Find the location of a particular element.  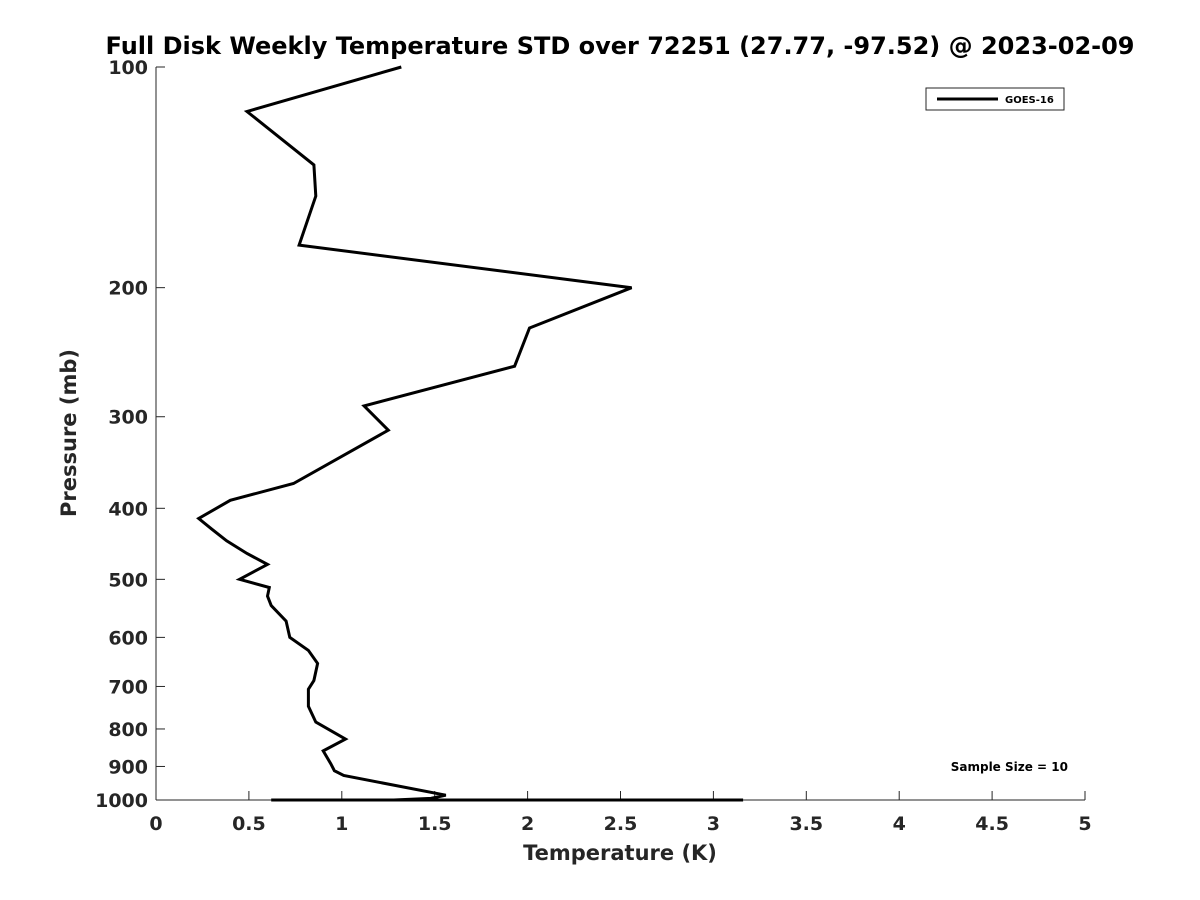

x-tick-label: 0 is located at coordinates (155, 824).